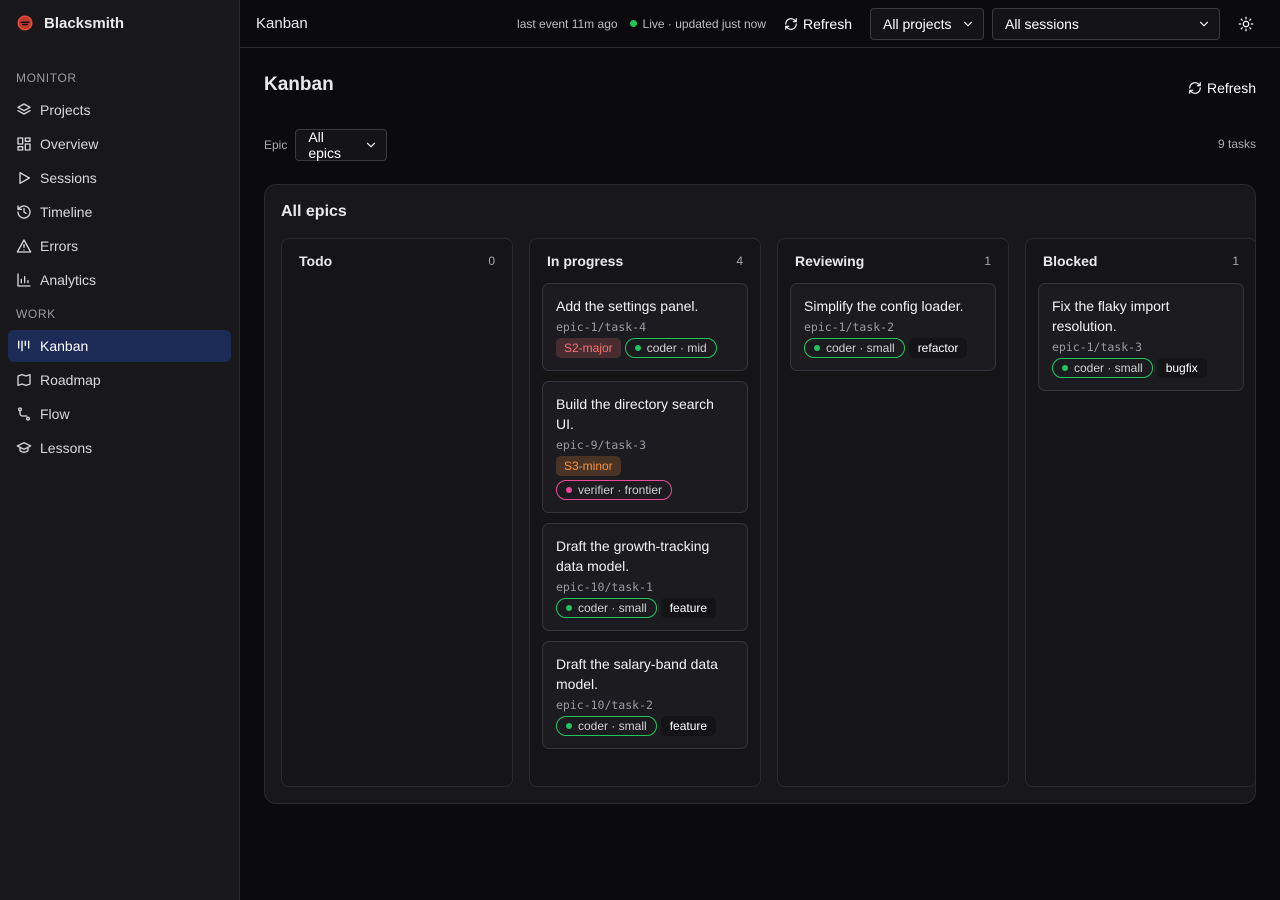 The width and height of the screenshot is (1280, 900). I want to click on task-title: Simplify the config loader., so click(884, 306).